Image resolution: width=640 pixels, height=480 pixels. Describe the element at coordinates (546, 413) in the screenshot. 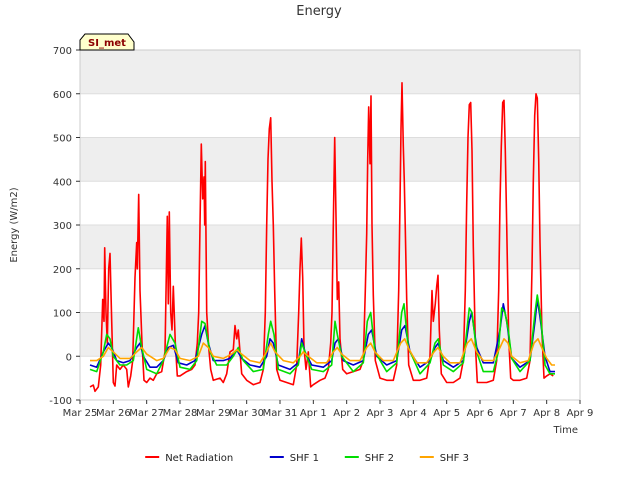

I see `x-tick-label: Apr 8` at that location.